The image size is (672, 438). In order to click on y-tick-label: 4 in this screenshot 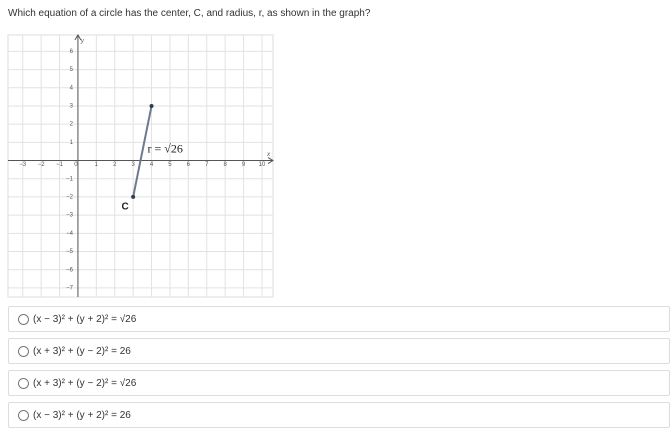, I will do `click(72, 88)`.